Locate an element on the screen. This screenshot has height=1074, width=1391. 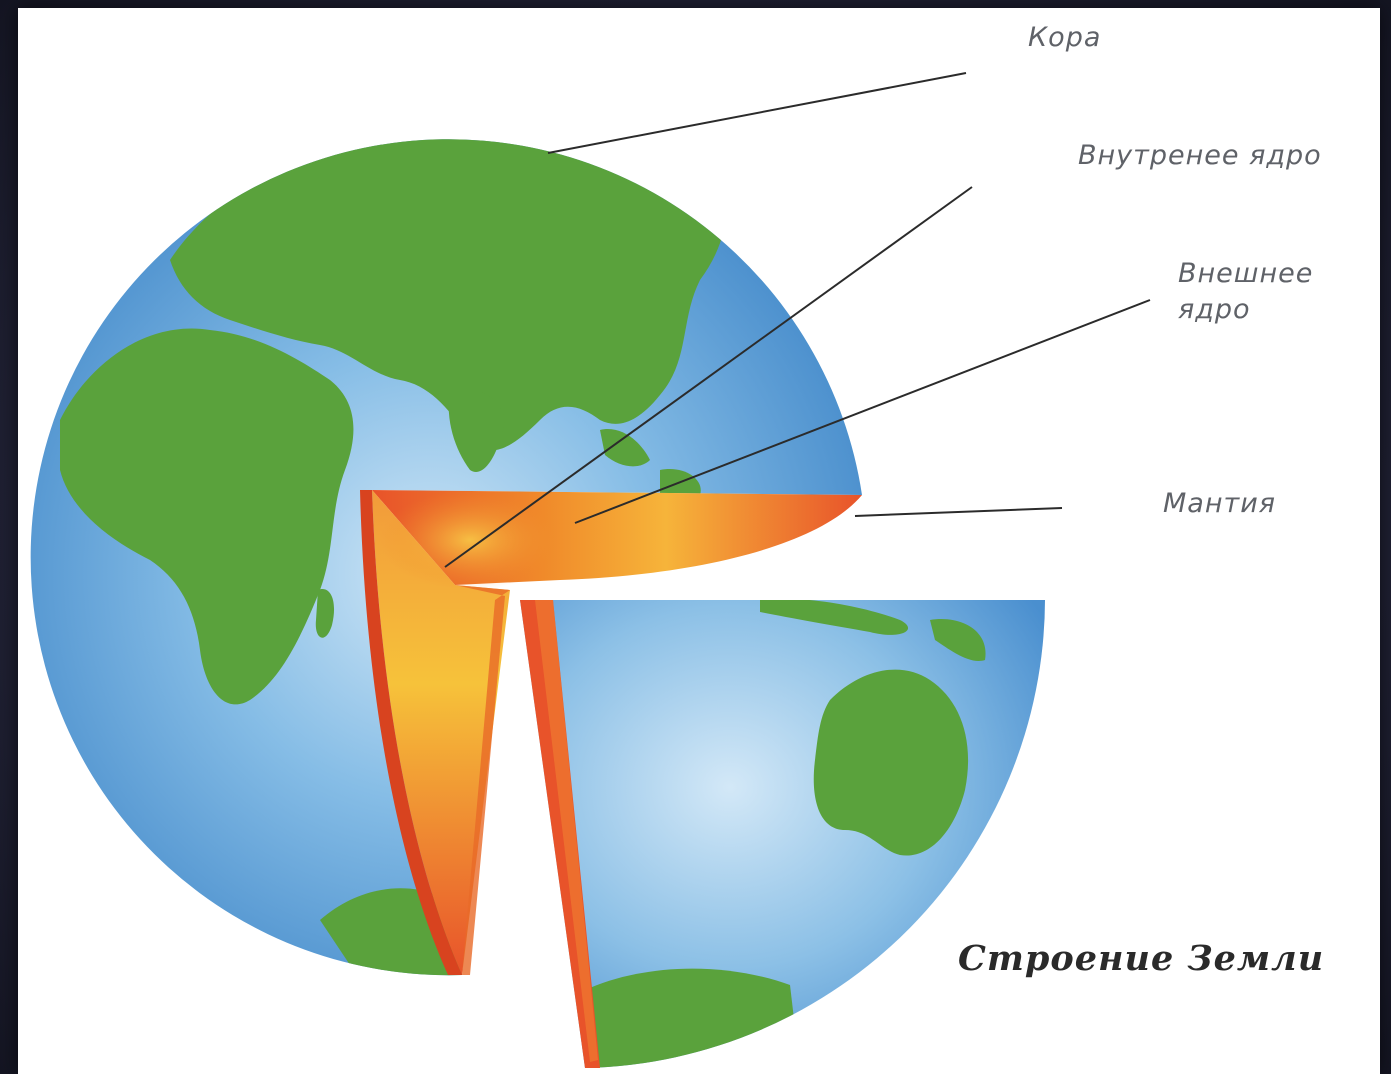
leader-line-mantle is located at coordinates (958, 512).